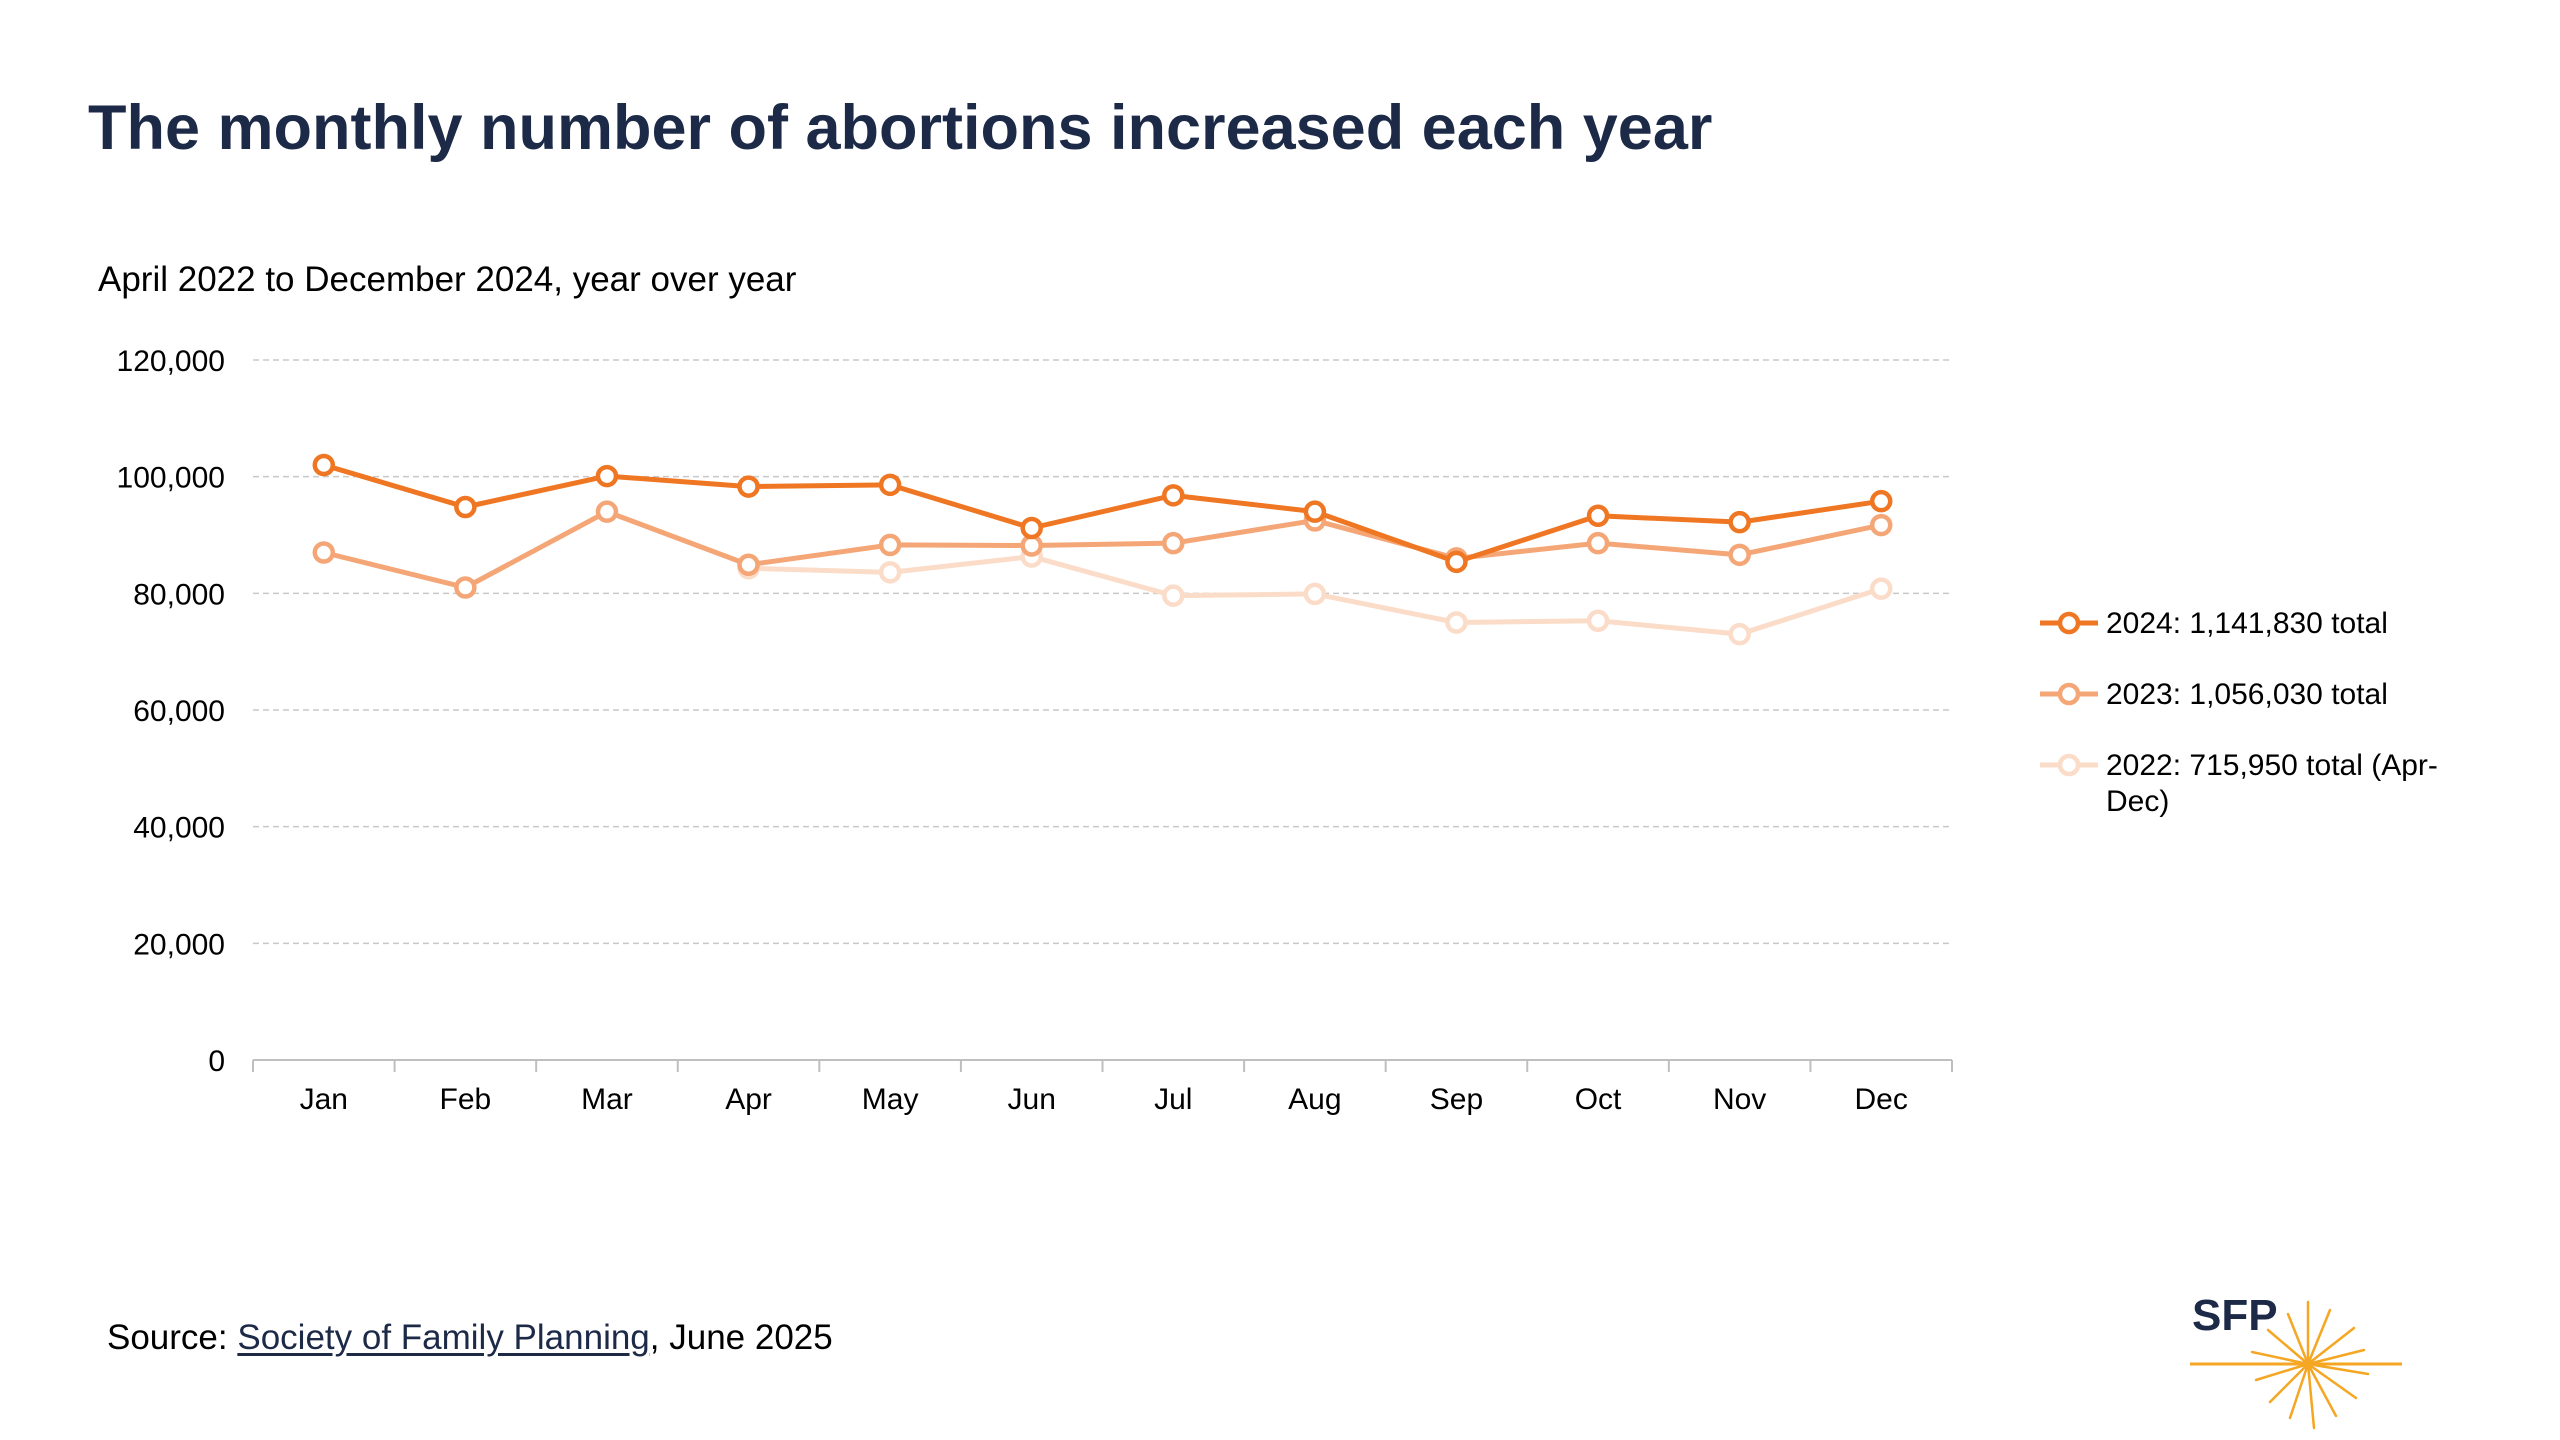  What do you see at coordinates (1314, 1099) in the screenshot?
I see `x-tick-label: Aug` at bounding box center [1314, 1099].